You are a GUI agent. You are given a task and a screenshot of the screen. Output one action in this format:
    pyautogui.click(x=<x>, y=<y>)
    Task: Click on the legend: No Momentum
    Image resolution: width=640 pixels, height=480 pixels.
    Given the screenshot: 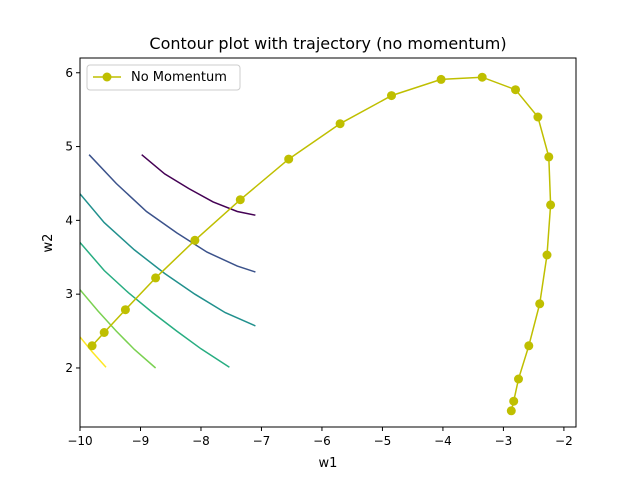 What is the action you would take?
    pyautogui.click(x=163, y=77)
    